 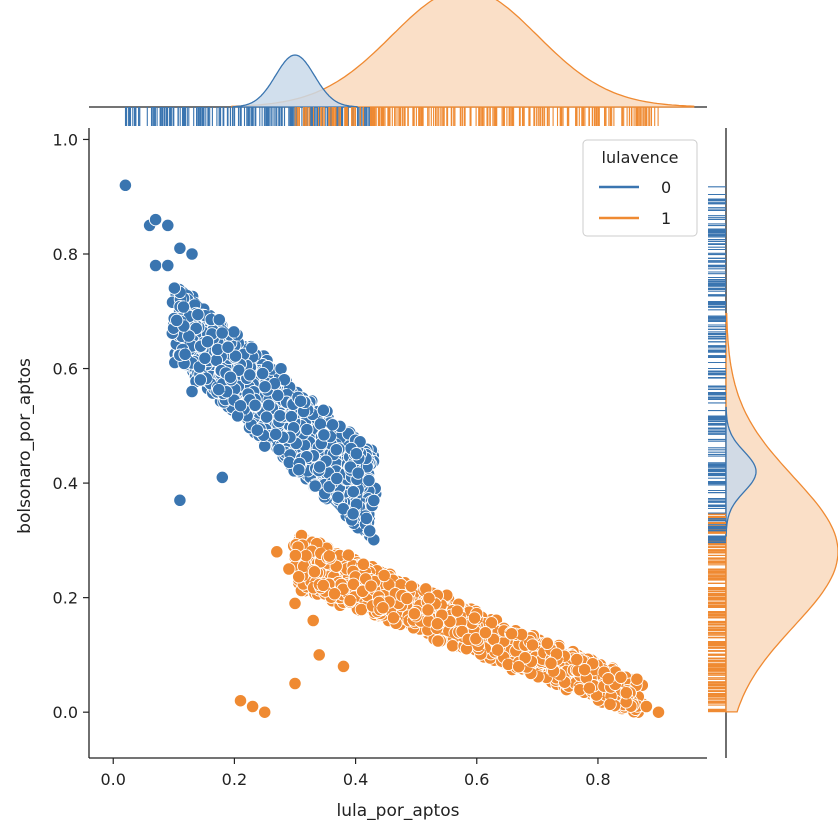 What do you see at coordinates (113, 779) in the screenshot?
I see `x-tick-label: 0.0` at bounding box center [113, 779].